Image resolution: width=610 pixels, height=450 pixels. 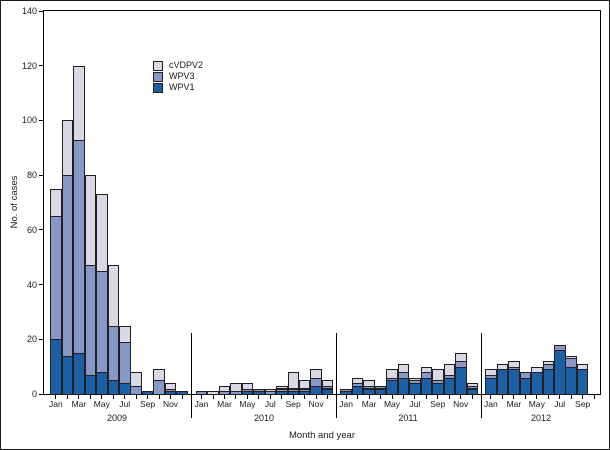 What do you see at coordinates (182, 76) in the screenshot?
I see `legend-label: WPV3` at bounding box center [182, 76].